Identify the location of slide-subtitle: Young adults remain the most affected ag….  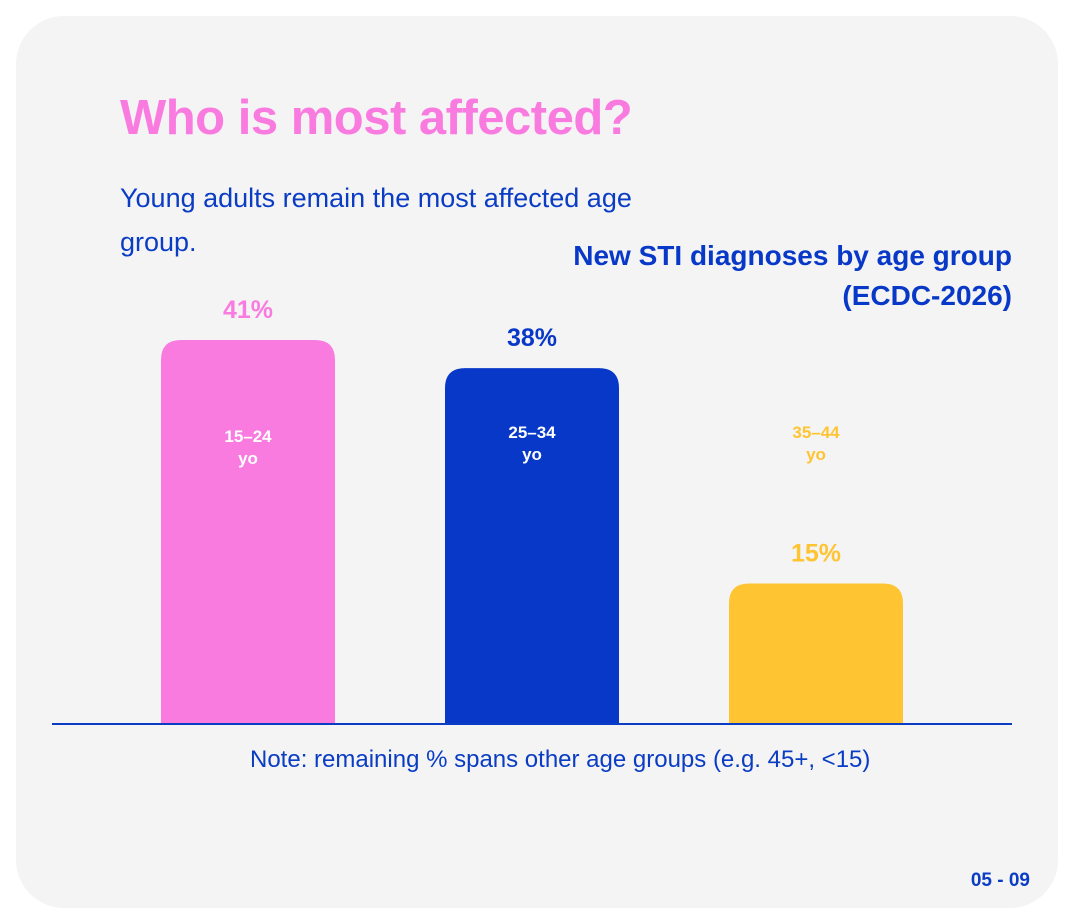
(376, 220).